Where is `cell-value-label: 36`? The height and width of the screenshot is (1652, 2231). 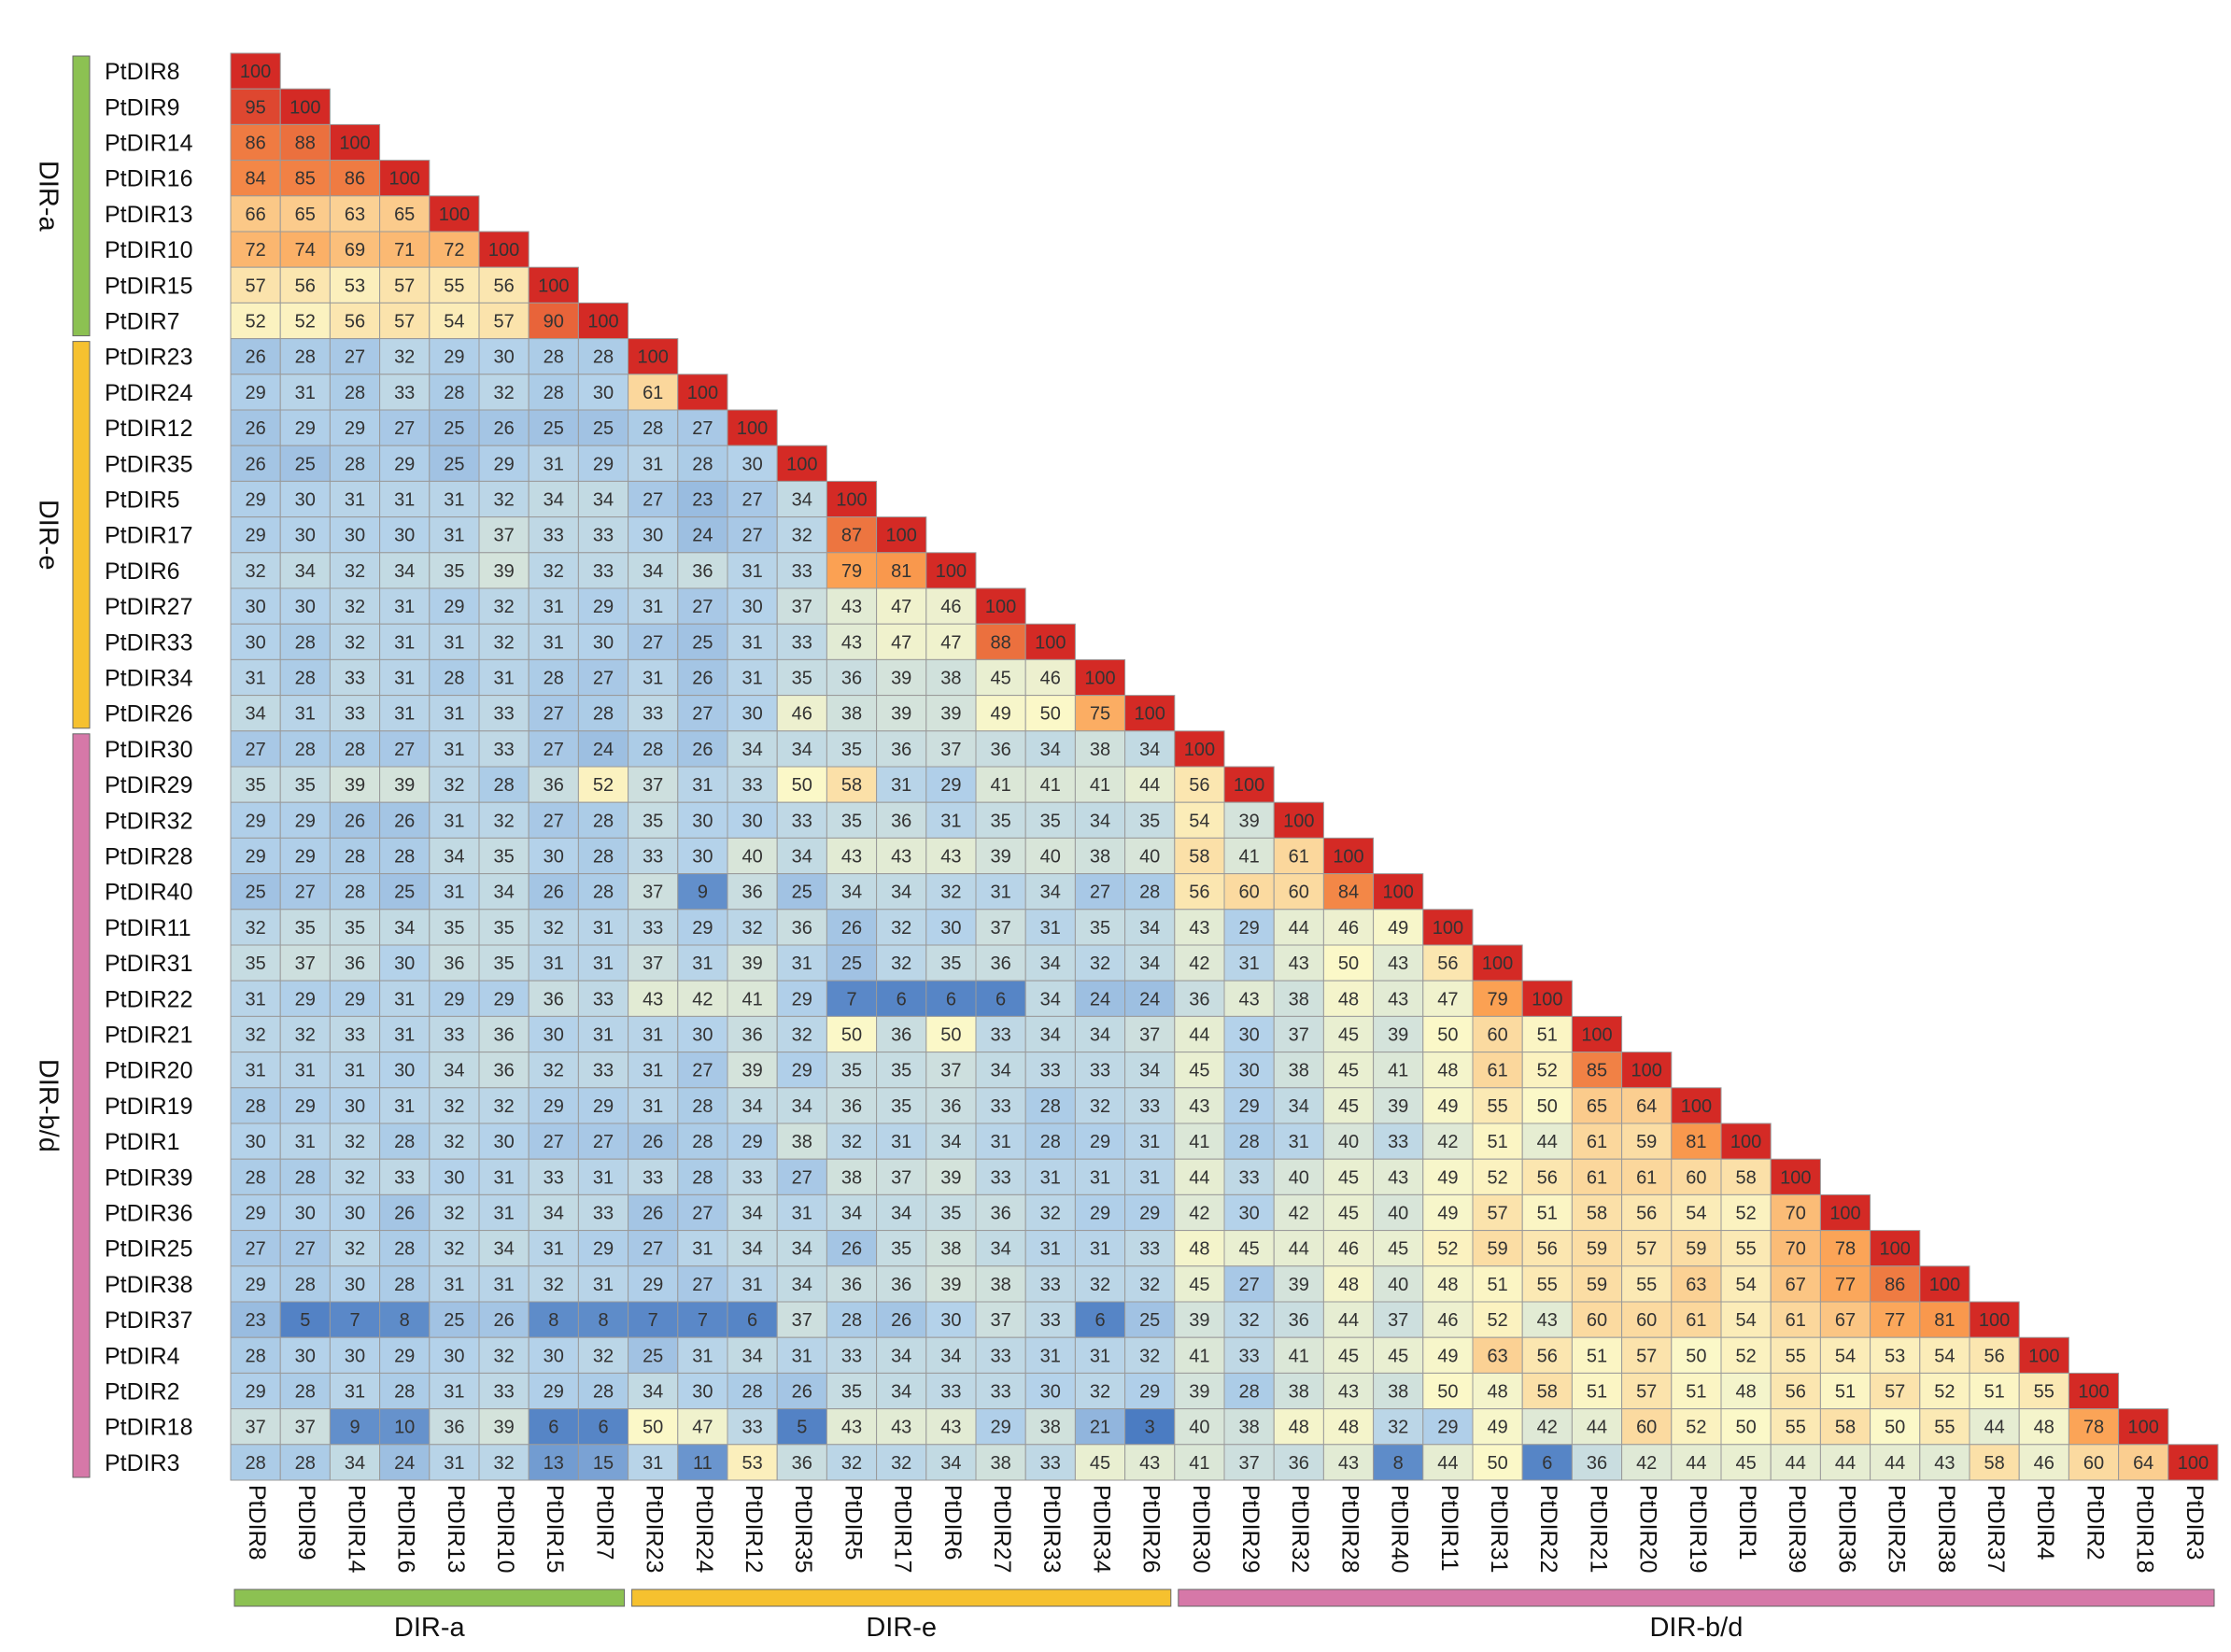 cell-value-label: 36 is located at coordinates (504, 1035).